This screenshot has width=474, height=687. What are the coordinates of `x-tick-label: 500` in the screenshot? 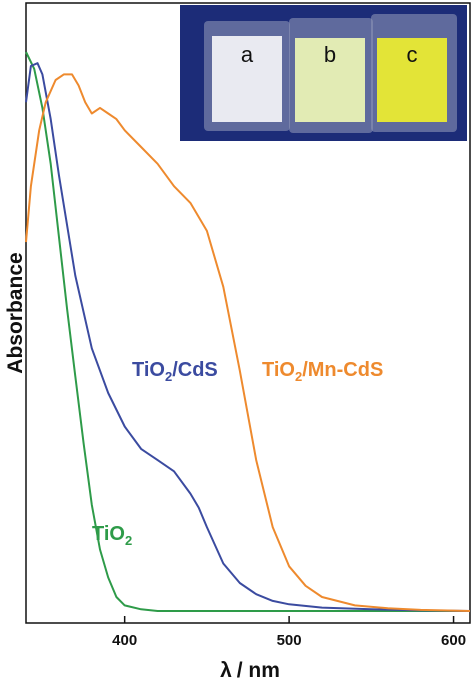 It's located at (289, 640).